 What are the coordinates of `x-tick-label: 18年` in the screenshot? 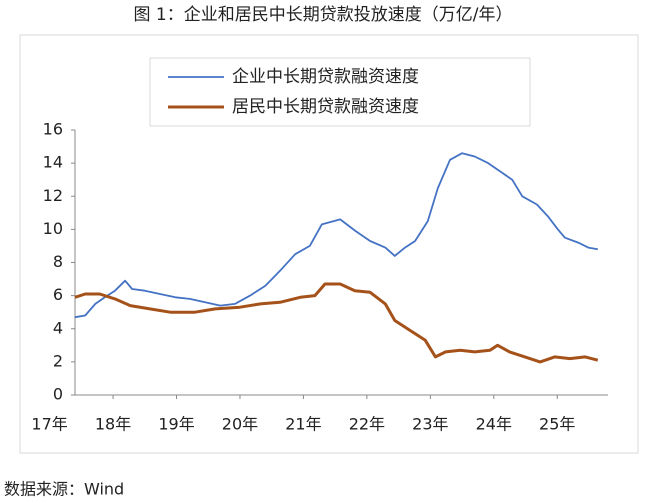 It's located at (113, 424).